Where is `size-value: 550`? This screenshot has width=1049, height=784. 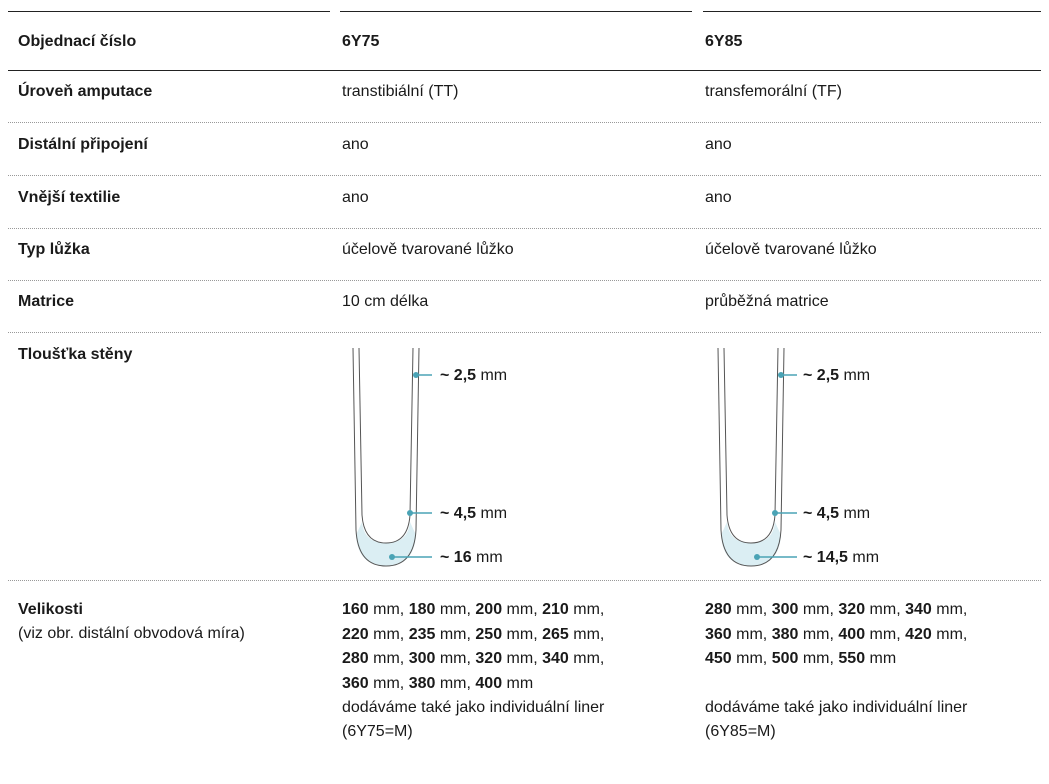
size-value: 550 is located at coordinates (852, 658).